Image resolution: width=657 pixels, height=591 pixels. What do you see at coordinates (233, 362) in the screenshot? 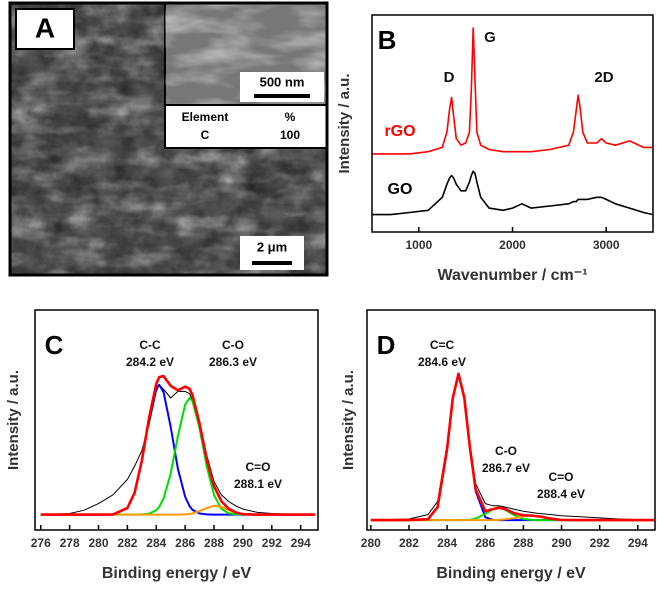
I see `annotation: 286.3 eV` at bounding box center [233, 362].